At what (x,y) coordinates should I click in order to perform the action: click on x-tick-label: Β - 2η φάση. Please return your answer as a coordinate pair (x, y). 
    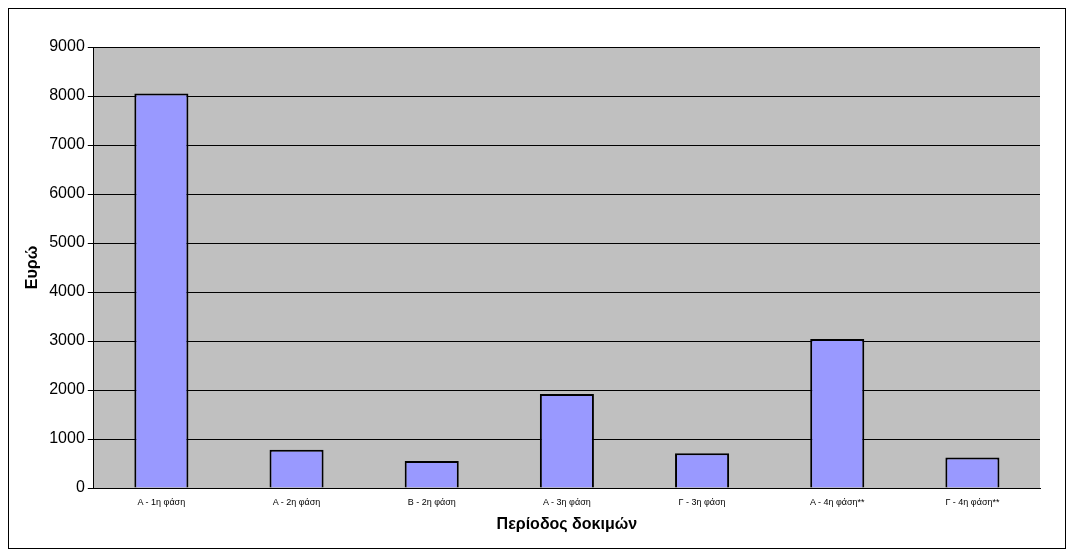
    Looking at the image, I should click on (431, 501).